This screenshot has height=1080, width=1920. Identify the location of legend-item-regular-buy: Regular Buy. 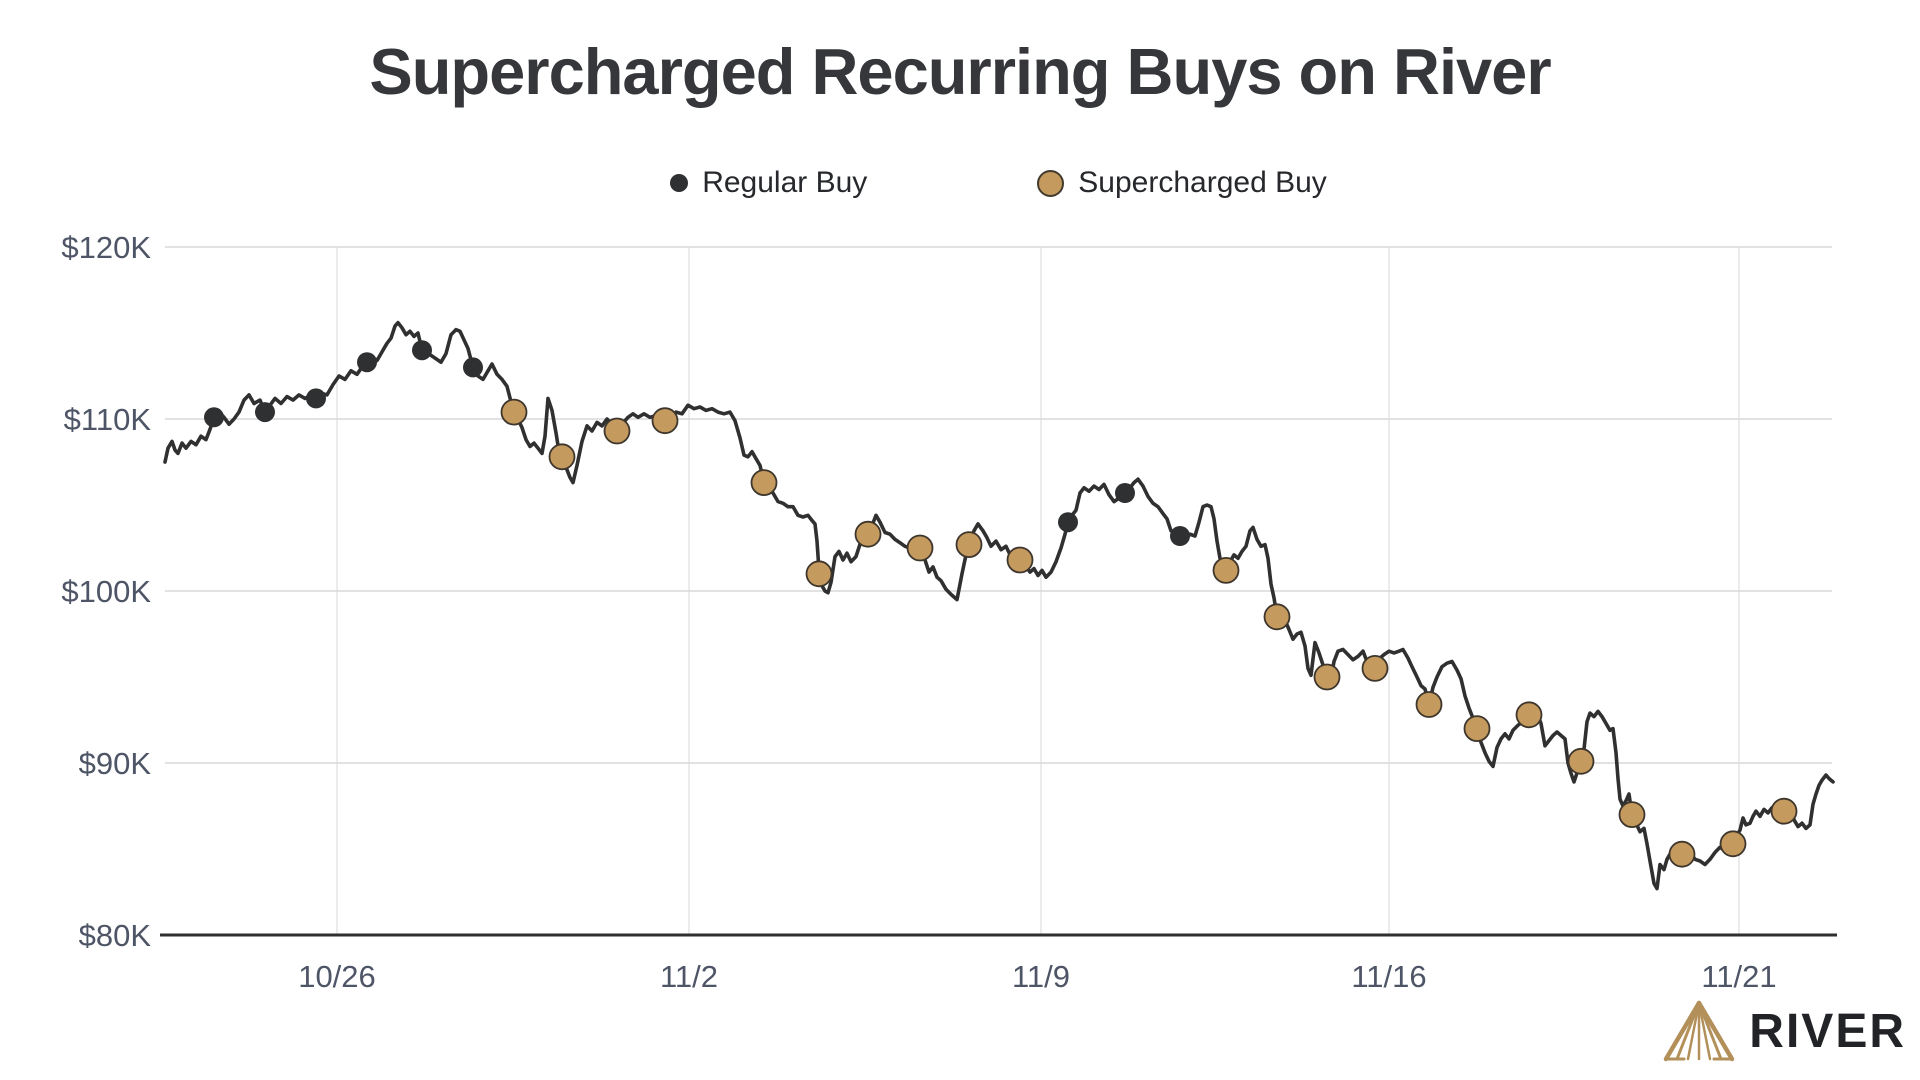
(768, 183).